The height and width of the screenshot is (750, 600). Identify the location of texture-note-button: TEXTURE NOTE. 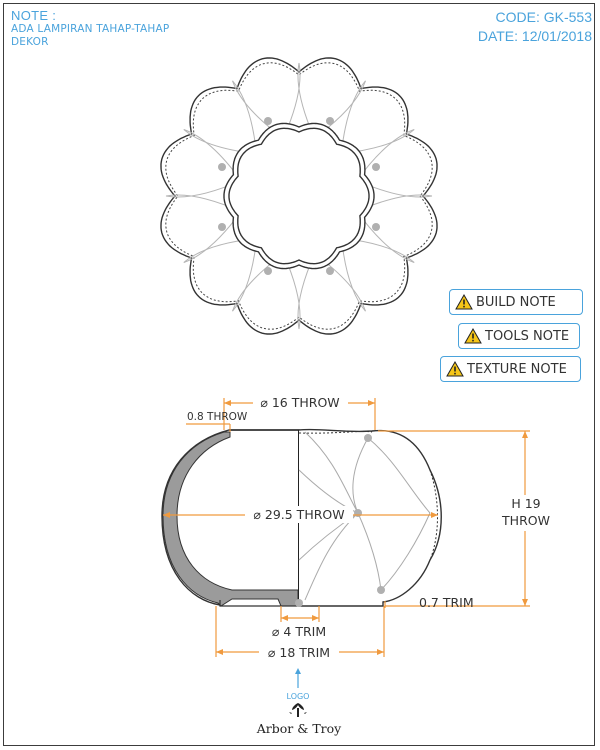
(510, 369).